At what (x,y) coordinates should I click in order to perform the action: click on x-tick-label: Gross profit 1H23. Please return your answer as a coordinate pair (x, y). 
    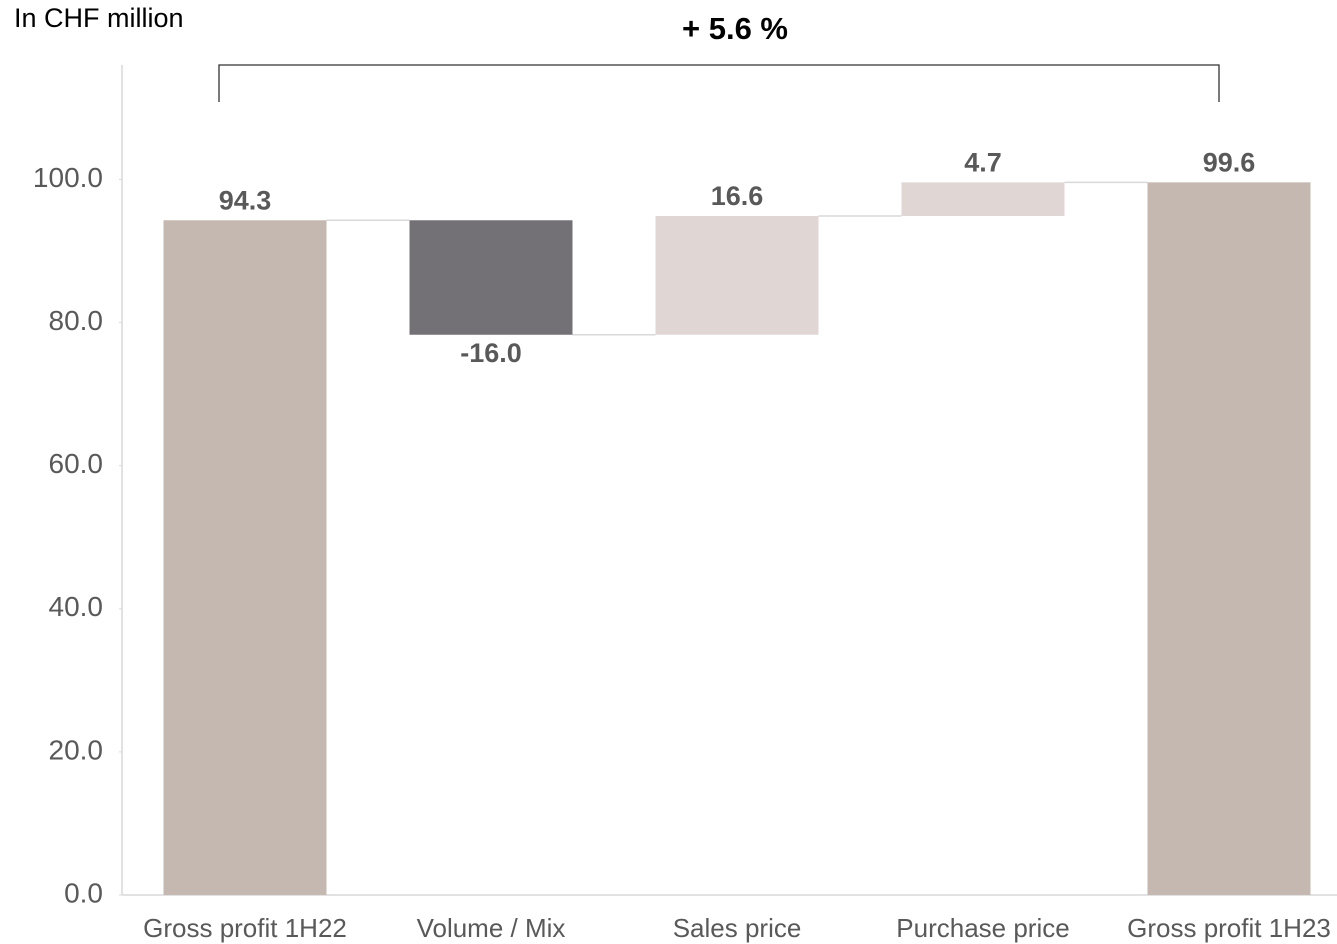
    Looking at the image, I should click on (1229, 928).